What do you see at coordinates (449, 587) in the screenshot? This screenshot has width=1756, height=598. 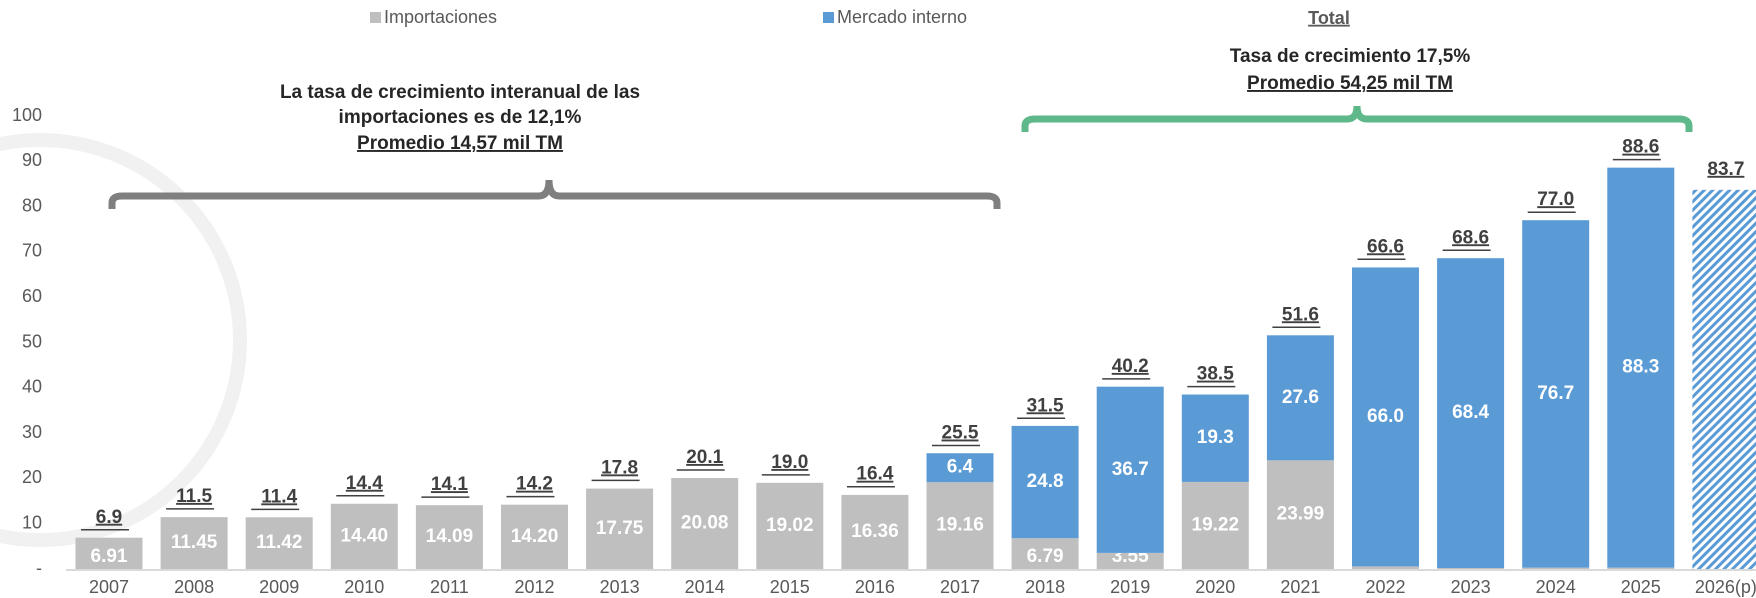 I see `x-tick-label: 2011` at bounding box center [449, 587].